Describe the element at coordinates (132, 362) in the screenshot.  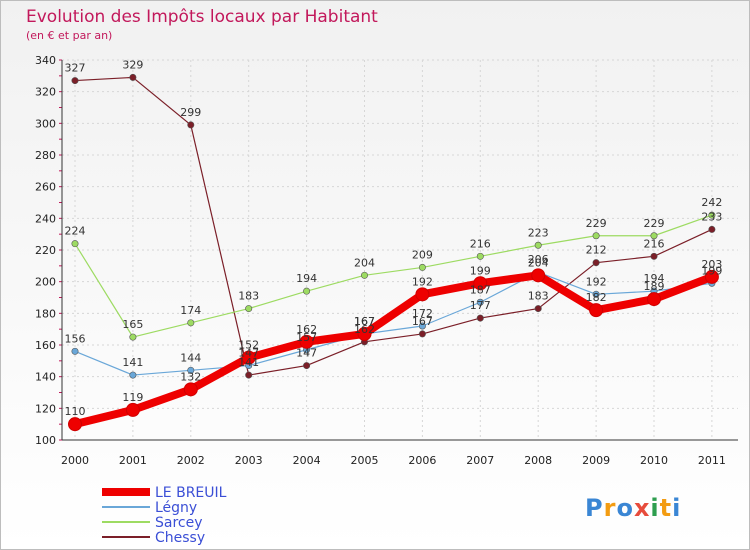
I see `data-label-l-gny: 141` at that location.